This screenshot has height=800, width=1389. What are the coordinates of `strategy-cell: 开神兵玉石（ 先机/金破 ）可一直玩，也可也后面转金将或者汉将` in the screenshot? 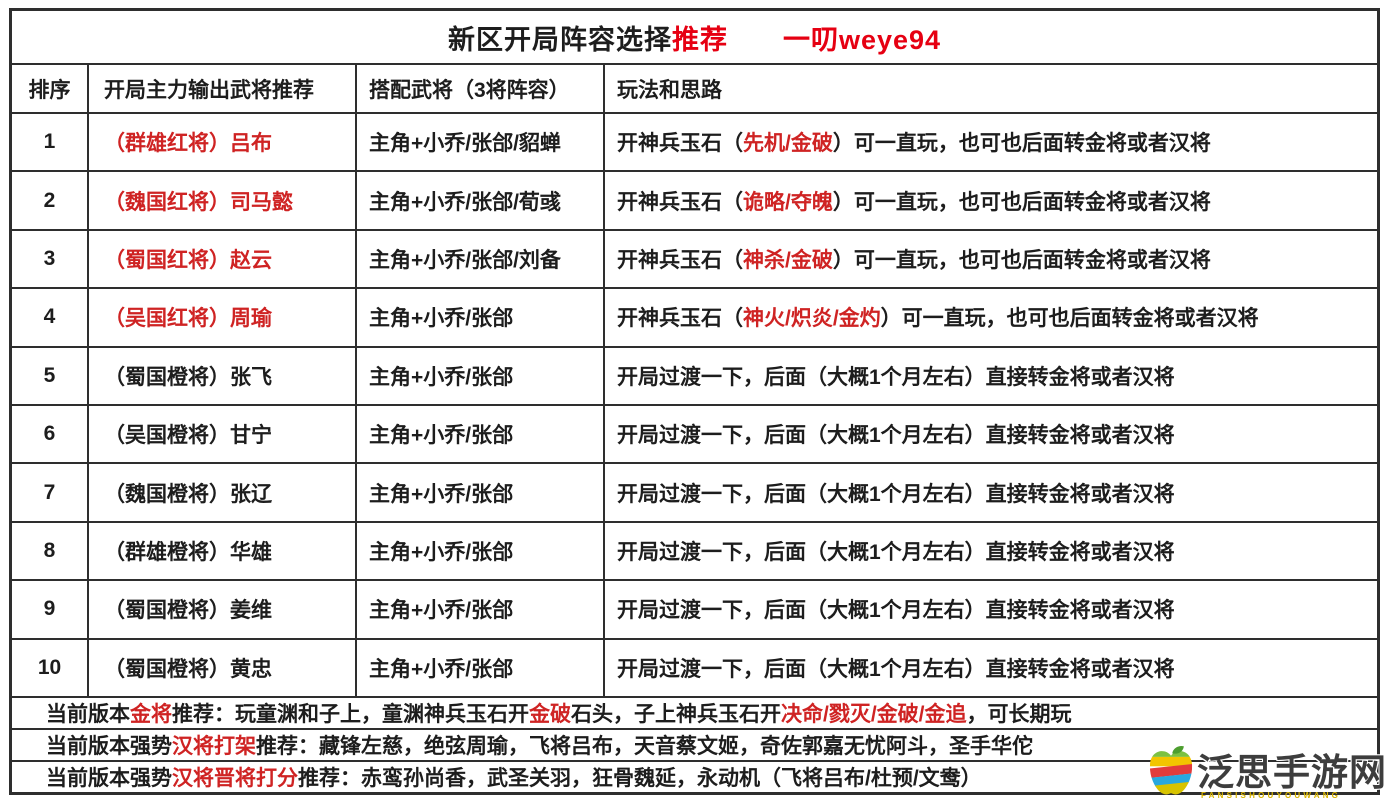 It's located at (990, 142).